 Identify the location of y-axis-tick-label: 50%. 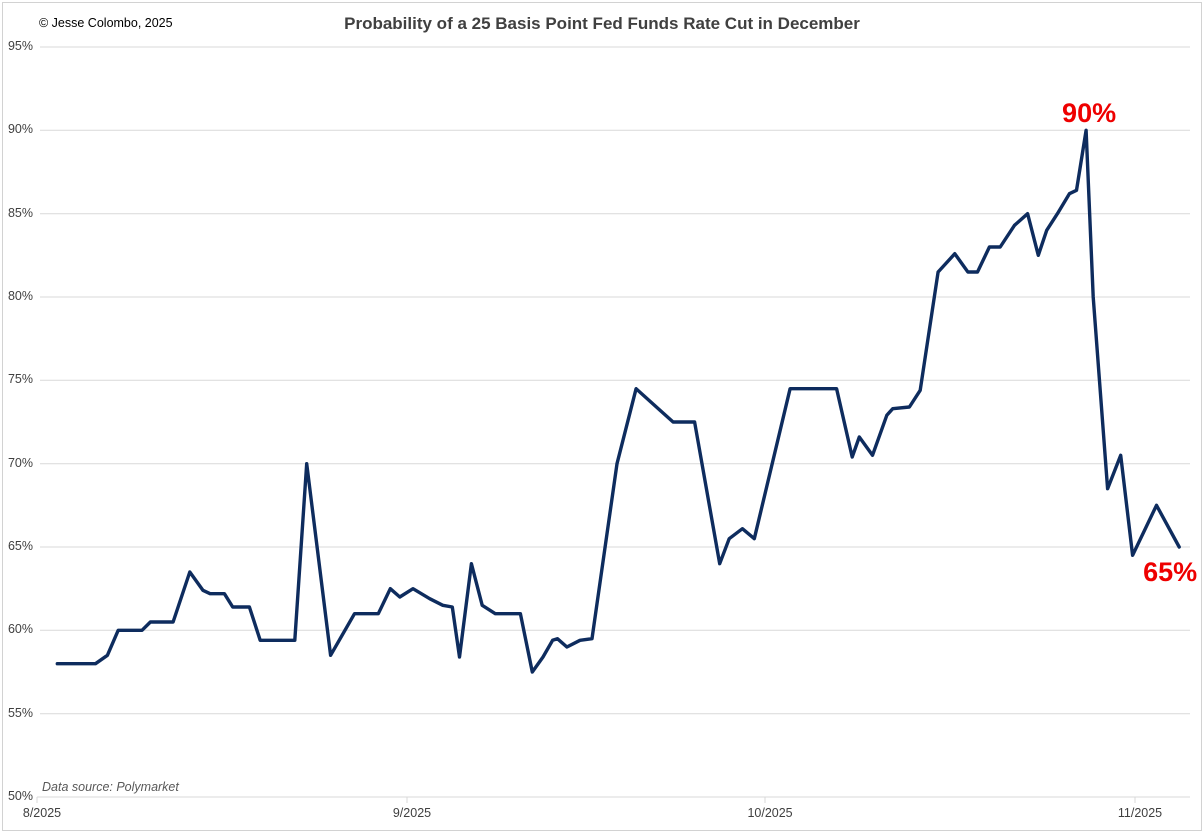
(20, 796).